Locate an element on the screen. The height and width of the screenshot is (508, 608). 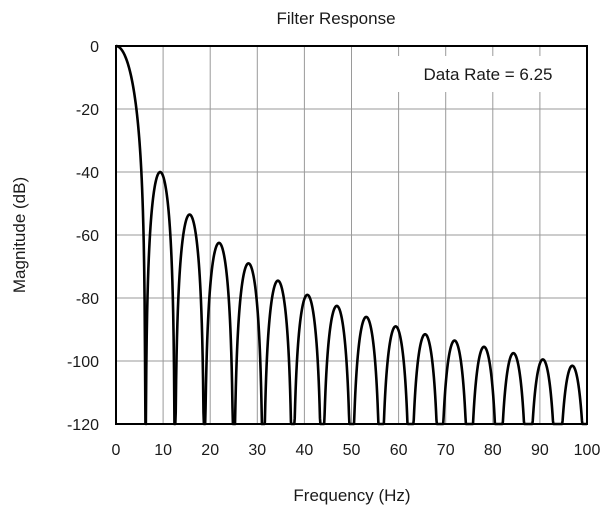
x-tick-label: 80 is located at coordinates (493, 450).